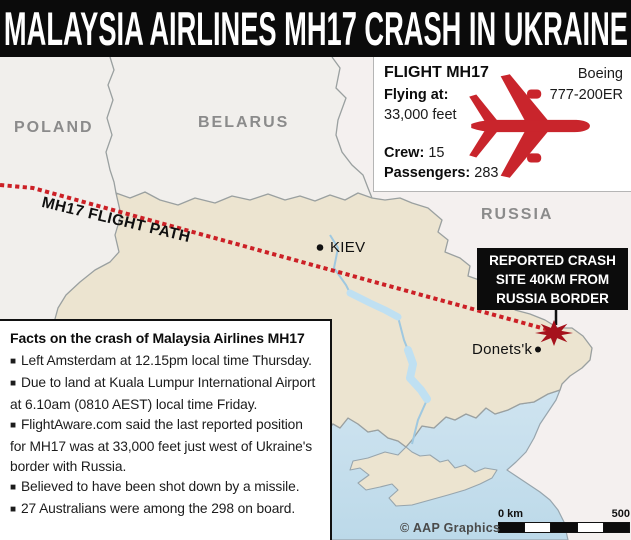  I want to click on scale-start-label: 0 km, so click(511, 514).